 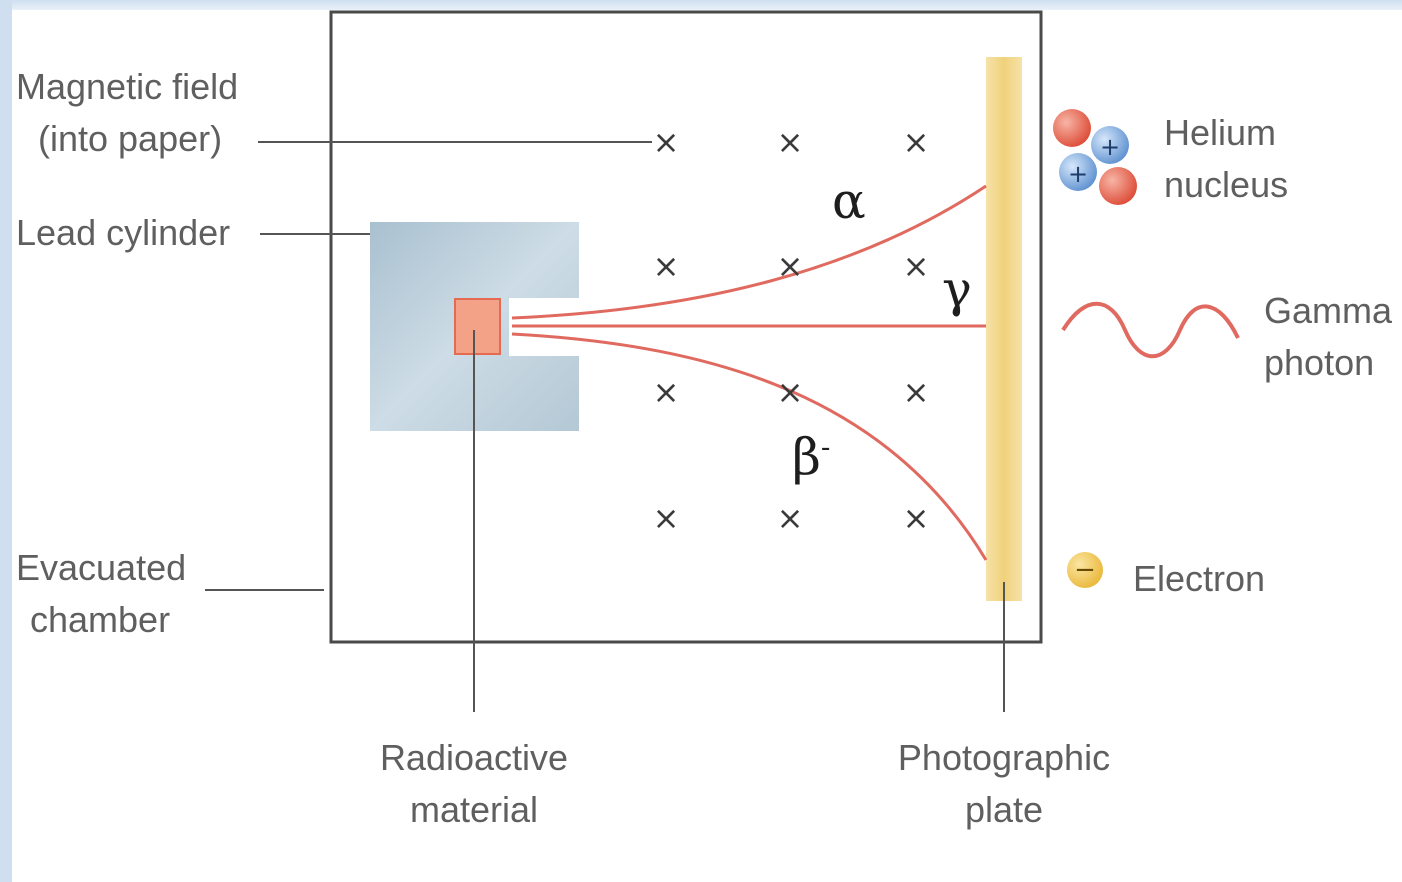 I want to click on proton-plus-sign-2: +, so click(x=1078, y=174).